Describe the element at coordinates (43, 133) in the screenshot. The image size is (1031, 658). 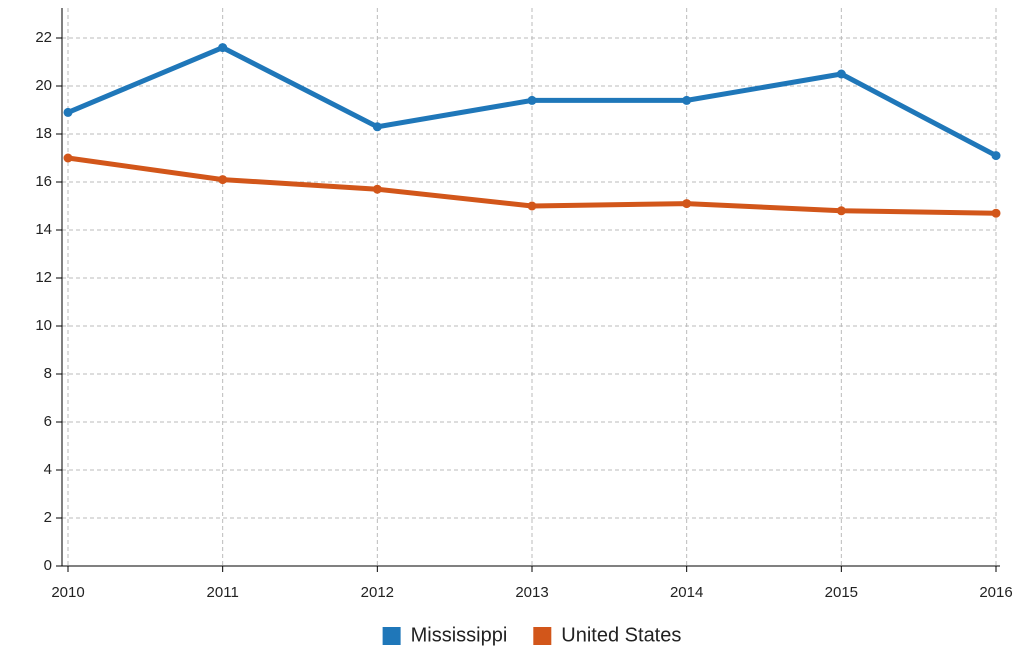
I see `y-tick-label: 18` at that location.